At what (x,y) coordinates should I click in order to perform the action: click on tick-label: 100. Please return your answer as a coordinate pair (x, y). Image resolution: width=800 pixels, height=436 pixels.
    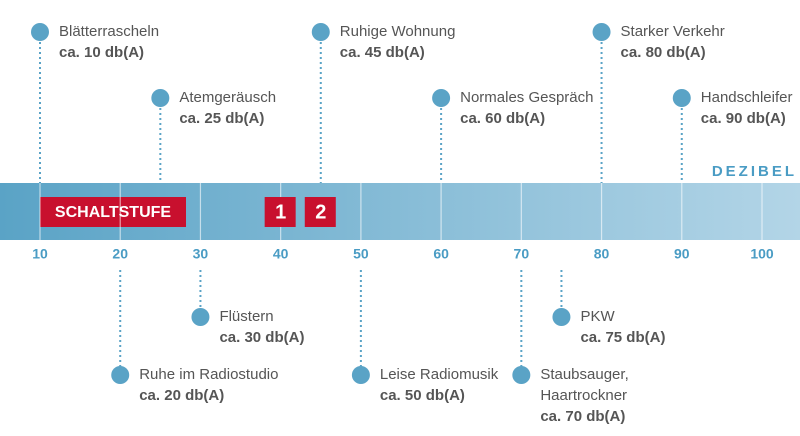
    Looking at the image, I should click on (762, 254).